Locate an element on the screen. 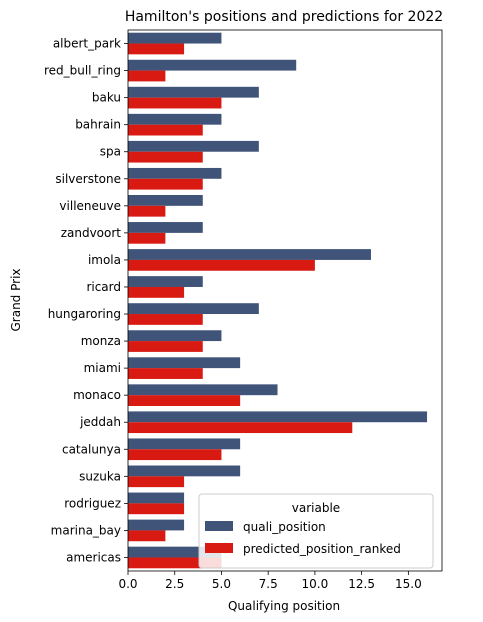  bar-quali-position-ricard is located at coordinates (165, 281).